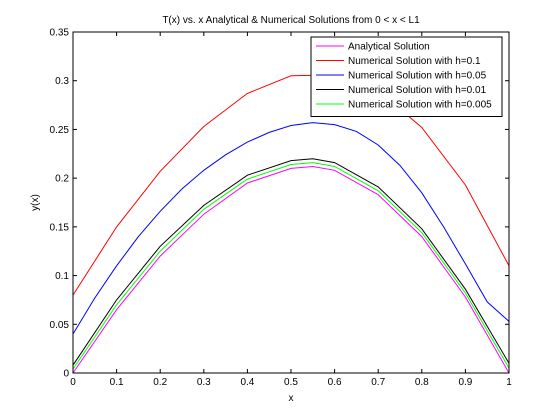  Describe the element at coordinates (62, 276) in the screenshot. I see `y-tick-label: 0.1` at that location.